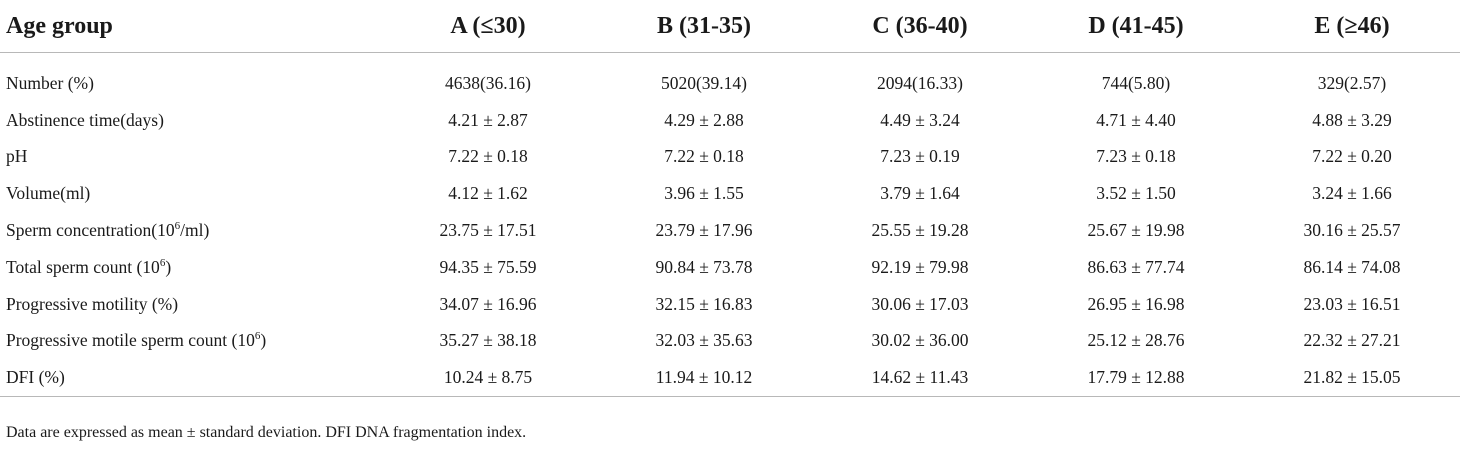 Image resolution: width=1460 pixels, height=455 pixels. I want to click on header-group-c: C (36-40), so click(920, 26).